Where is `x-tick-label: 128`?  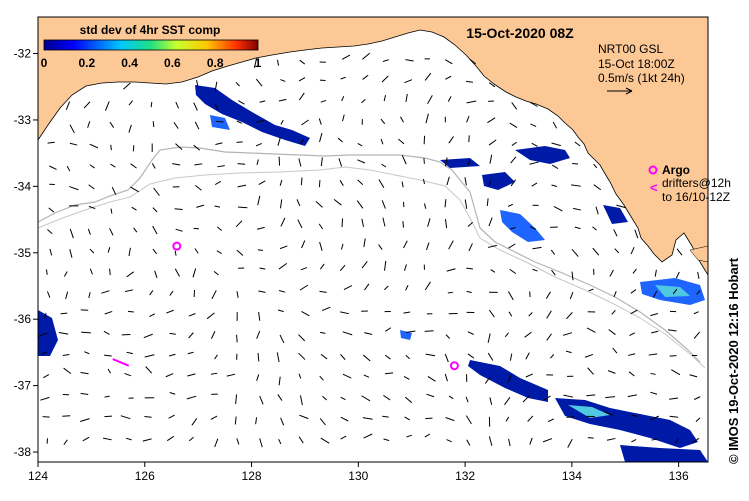 x-tick-label: 128 is located at coordinates (252, 476).